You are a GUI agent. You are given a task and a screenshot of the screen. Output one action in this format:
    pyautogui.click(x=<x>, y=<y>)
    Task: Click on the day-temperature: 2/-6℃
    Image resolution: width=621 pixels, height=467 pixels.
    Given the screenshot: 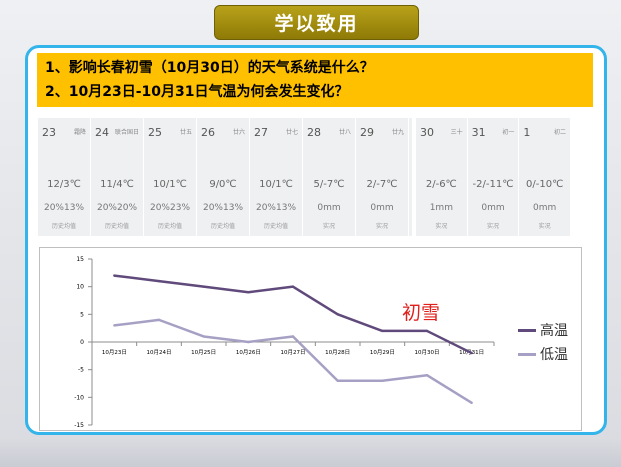 What is the action you would take?
    pyautogui.click(x=441, y=184)
    